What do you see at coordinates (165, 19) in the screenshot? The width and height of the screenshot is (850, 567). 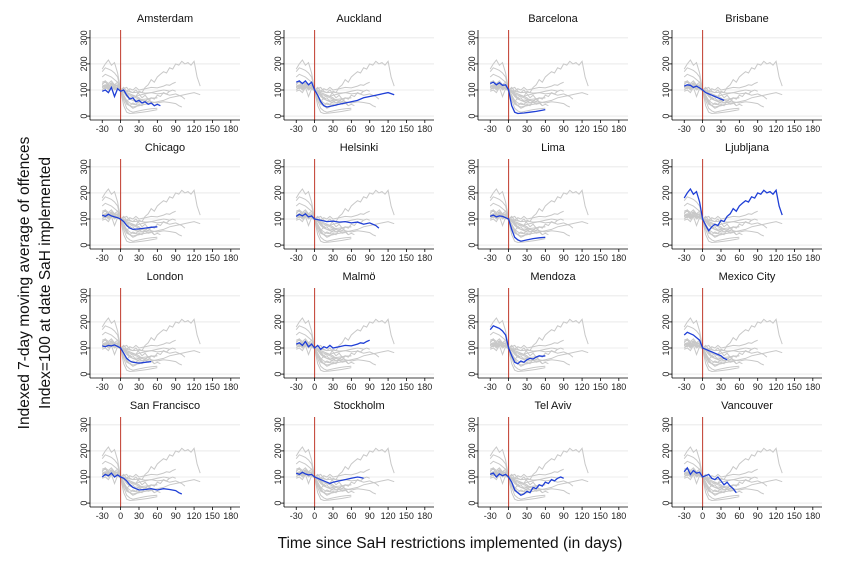 I see `panel-title: Amsterdam` at bounding box center [165, 19].